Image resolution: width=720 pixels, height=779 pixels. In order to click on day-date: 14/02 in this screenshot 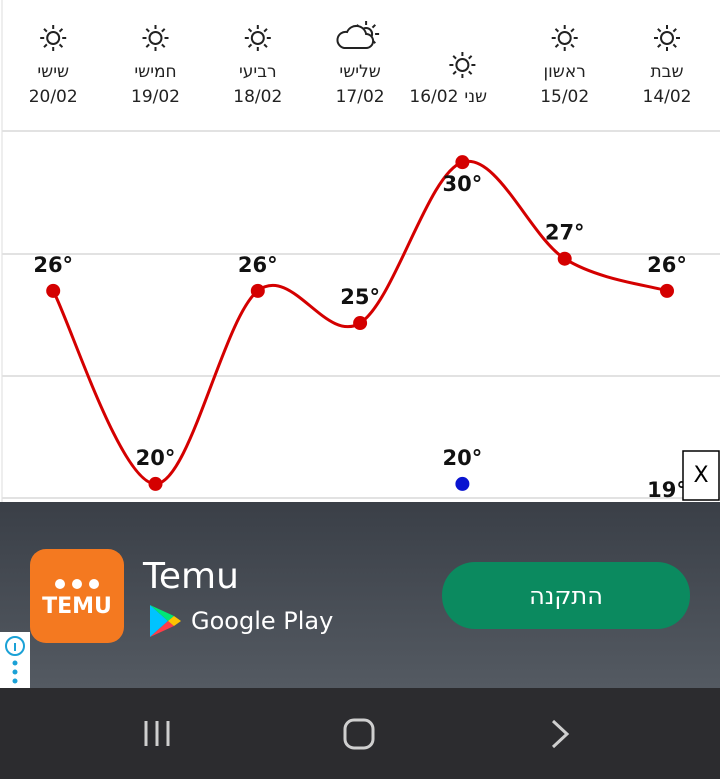, I will do `click(667, 97)`.